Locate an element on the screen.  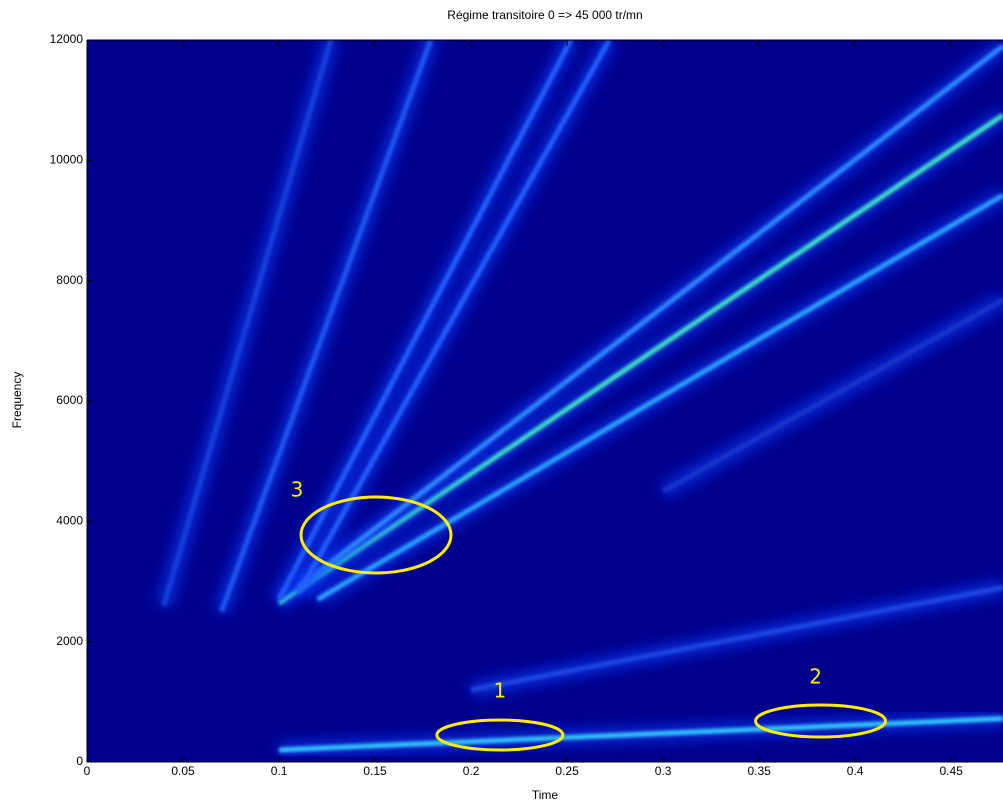
x-tick-label: 0.15 is located at coordinates (375, 771).